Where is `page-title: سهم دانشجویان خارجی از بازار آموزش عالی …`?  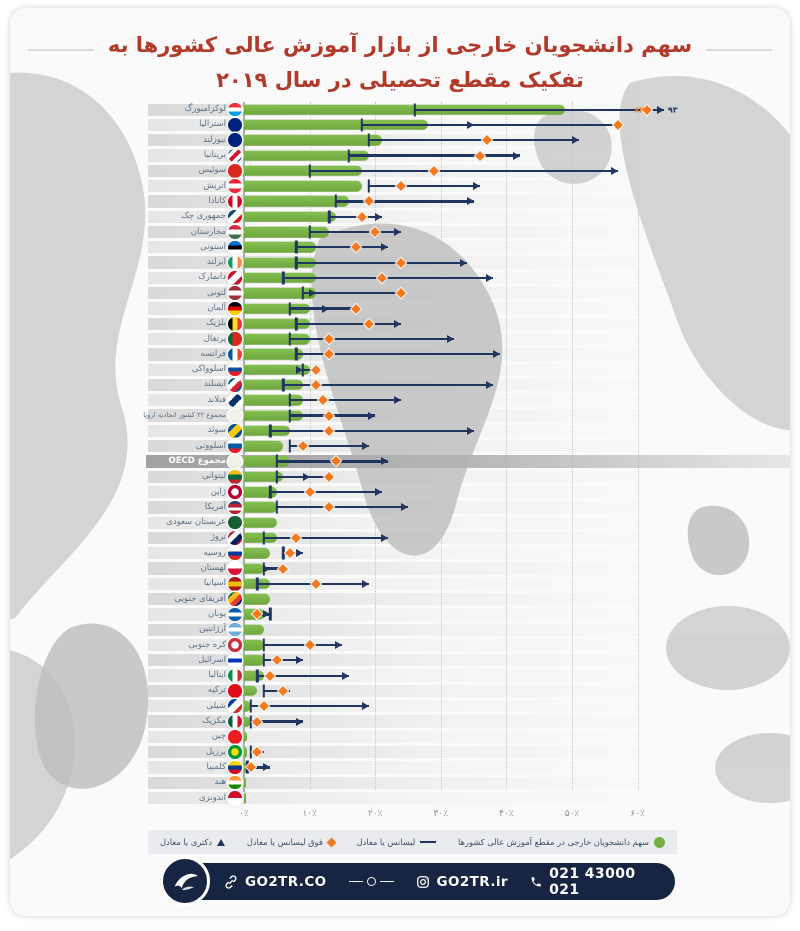
page-title: سهم دانشجویان خارجی از بازار آموزش عالی … is located at coordinates (400, 62).